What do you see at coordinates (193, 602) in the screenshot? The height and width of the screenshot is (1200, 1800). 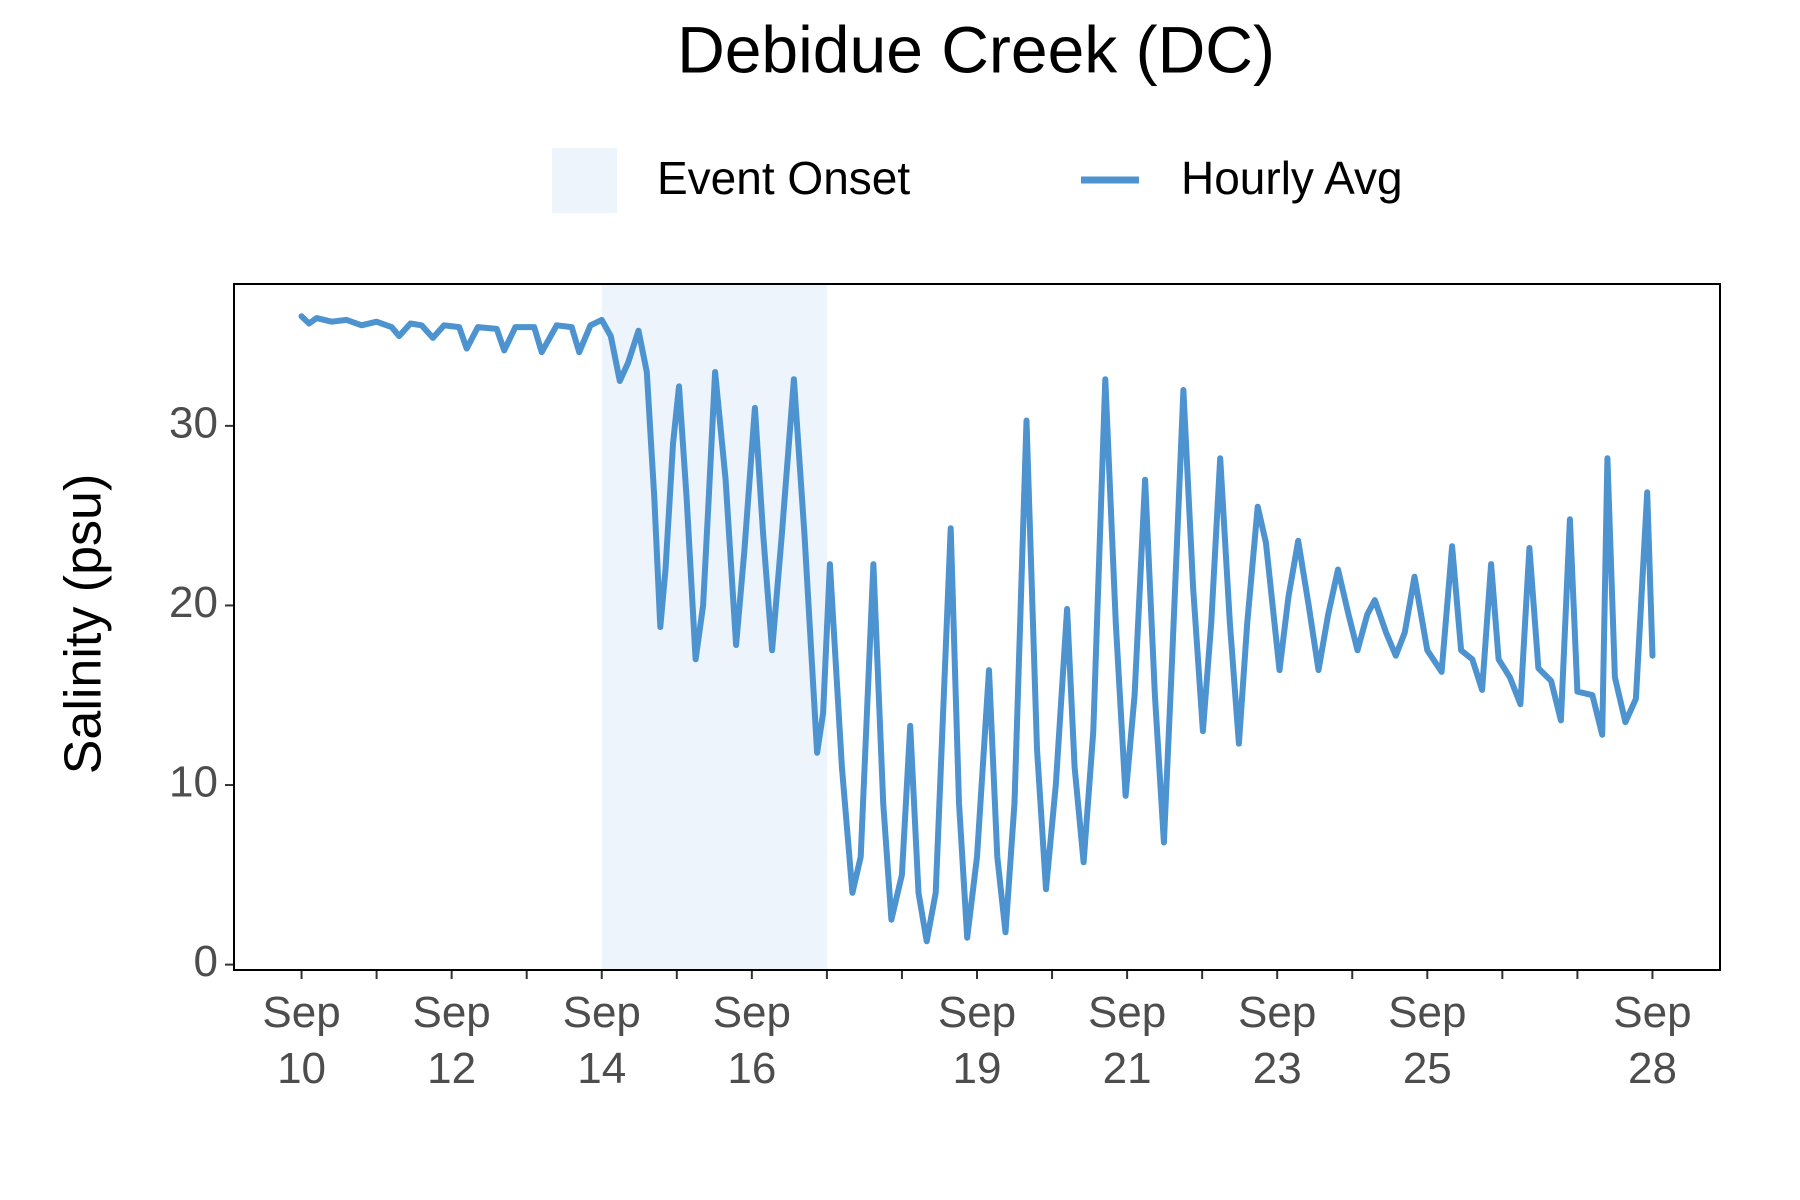 I see `y-tick-label: 20` at bounding box center [193, 602].